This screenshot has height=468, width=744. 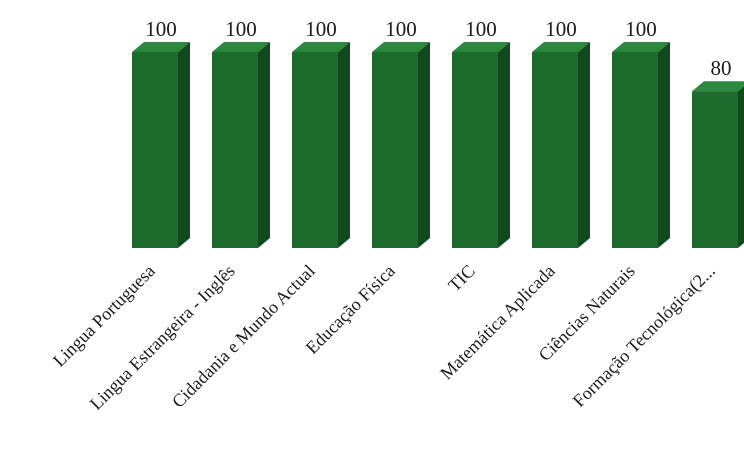 I want to click on value-labels-group: 100 100 100 100 100 100 100 80, so click(x=438, y=48).